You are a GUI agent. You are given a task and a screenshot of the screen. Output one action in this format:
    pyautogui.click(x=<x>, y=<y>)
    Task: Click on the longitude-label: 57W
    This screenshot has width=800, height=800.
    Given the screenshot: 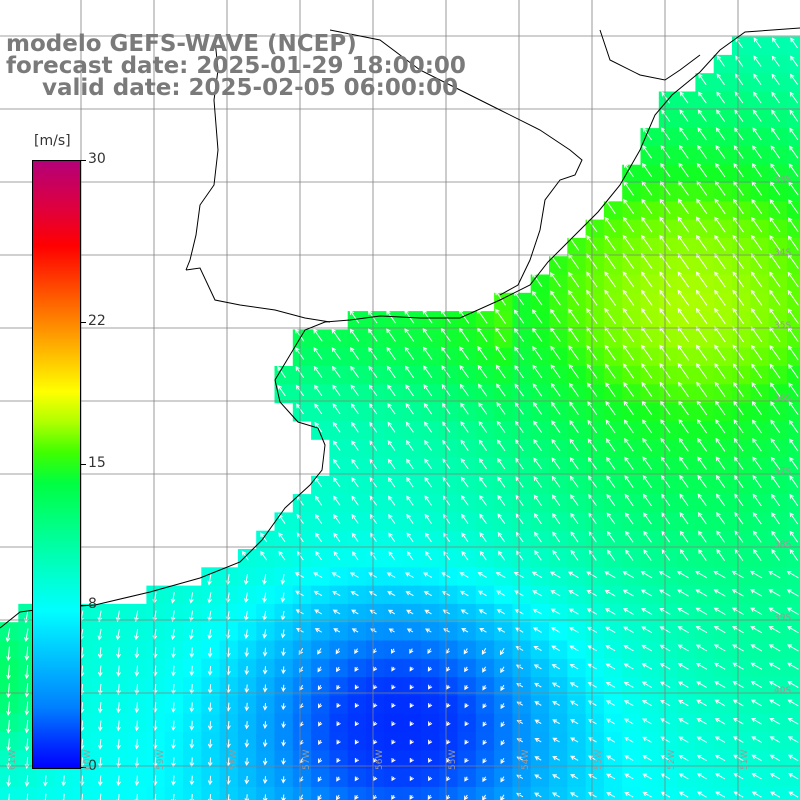 What is the action you would take?
    pyautogui.click(x=307, y=759)
    